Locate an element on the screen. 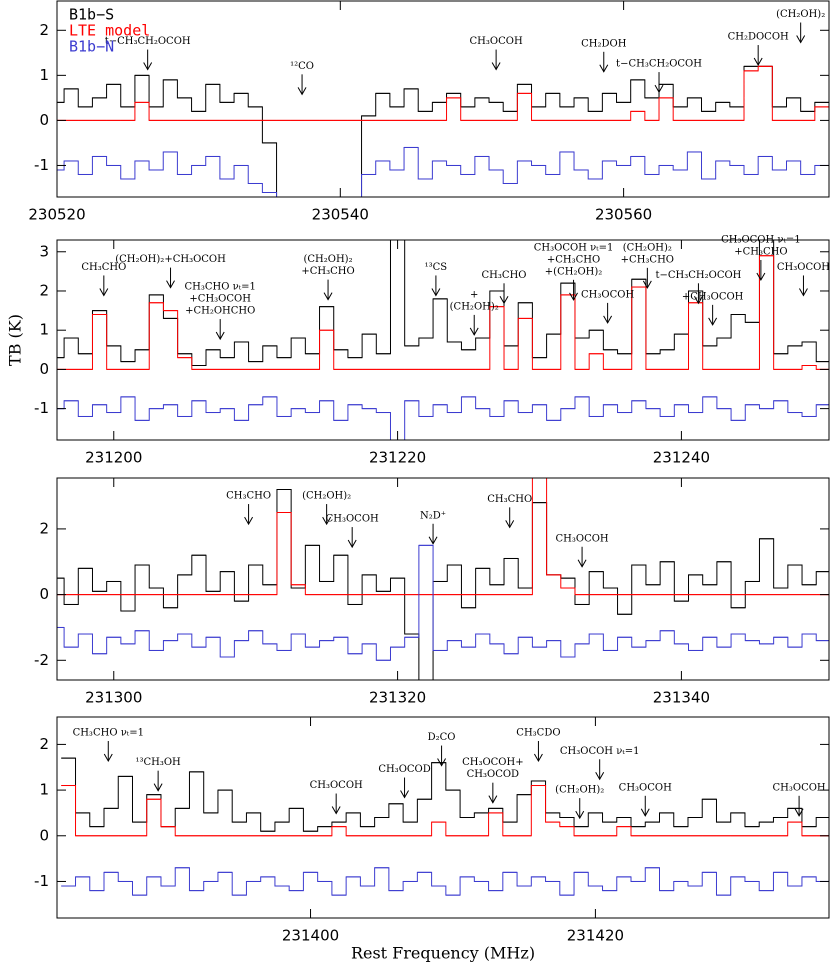 This screenshot has width=830, height=967. x-tick-label: 231300 is located at coordinates (113, 698).